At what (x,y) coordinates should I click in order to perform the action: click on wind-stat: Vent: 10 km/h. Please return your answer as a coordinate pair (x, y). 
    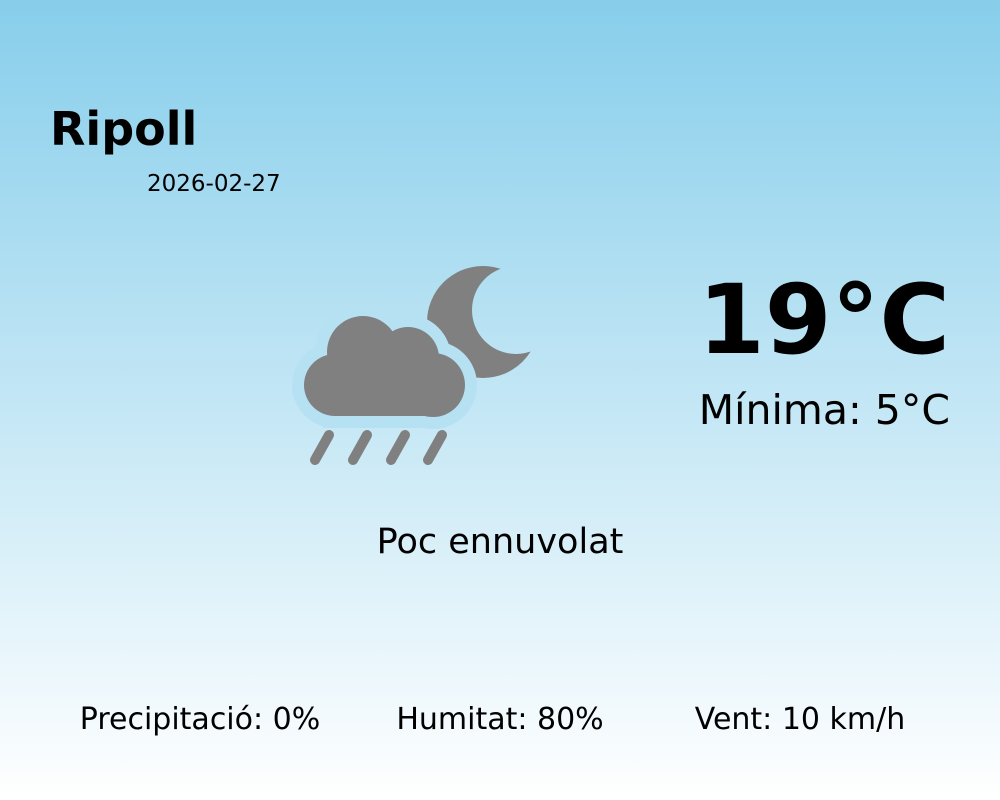
    Looking at the image, I should click on (800, 719).